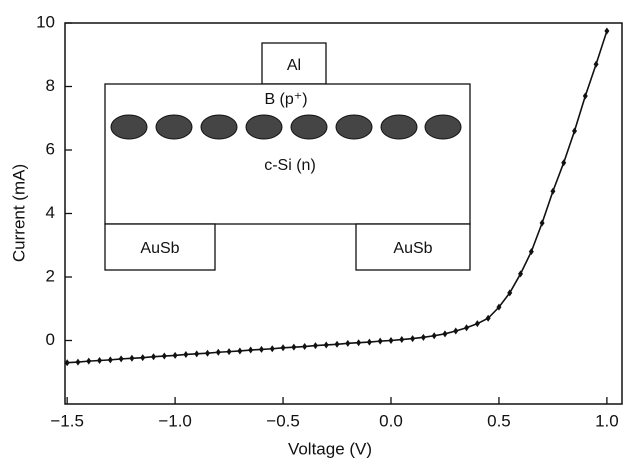 The width and height of the screenshot is (624, 462). What do you see at coordinates (290, 165) in the screenshot?
I see `substrate-label: c-Si (n)` at bounding box center [290, 165].